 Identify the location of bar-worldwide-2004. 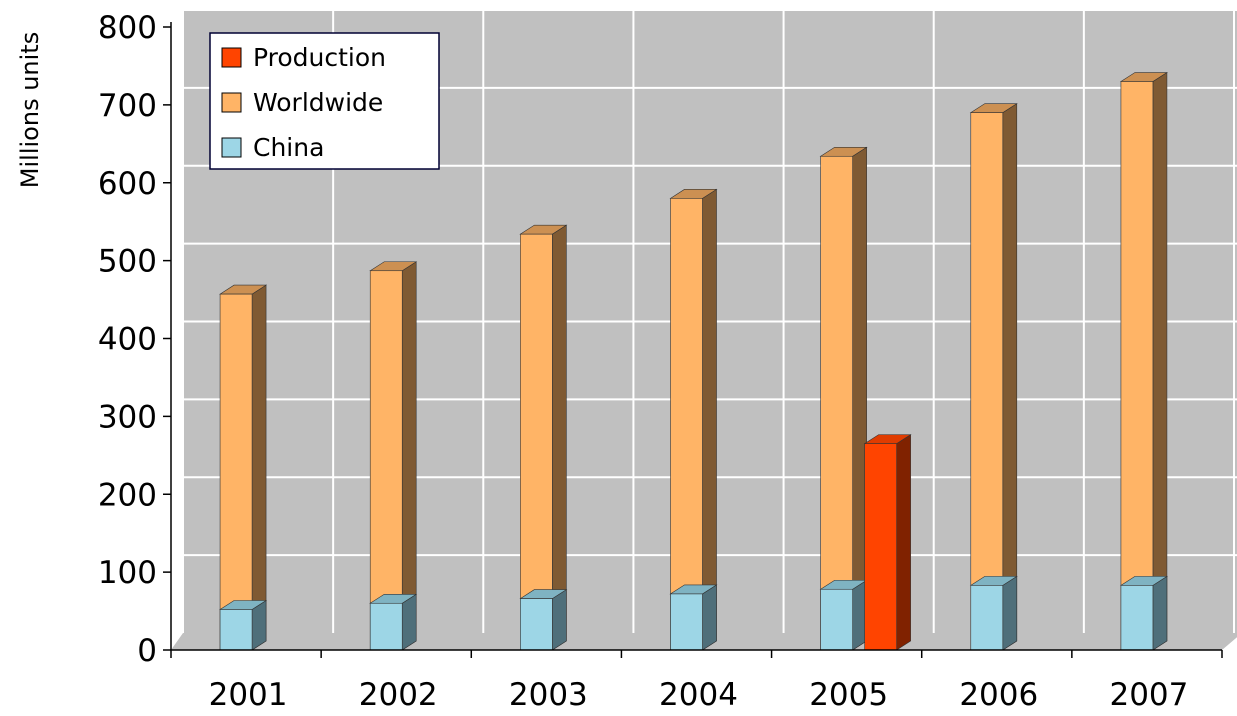
(693, 419).